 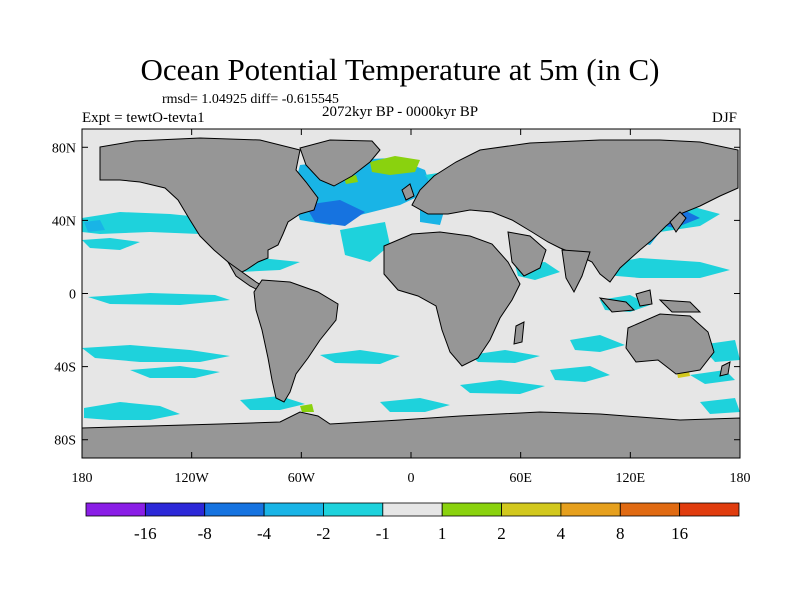 I want to click on madagascar, so click(x=519, y=333).